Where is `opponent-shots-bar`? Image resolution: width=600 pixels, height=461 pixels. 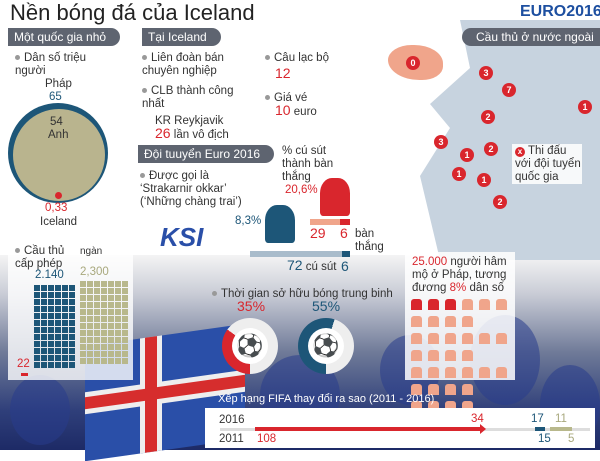
opponent-shots-bar is located at coordinates (330, 222).